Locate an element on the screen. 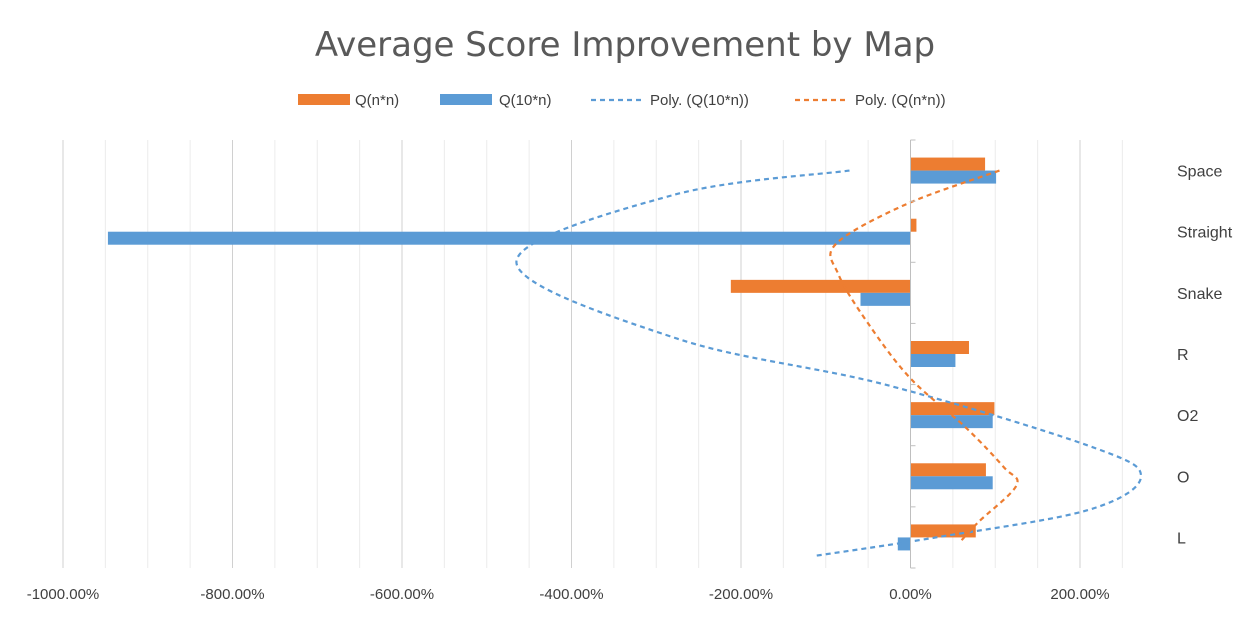 Image resolution: width=1250 pixels, height=618 pixels. x-tick-label: -1000.00% is located at coordinates (63, 594).